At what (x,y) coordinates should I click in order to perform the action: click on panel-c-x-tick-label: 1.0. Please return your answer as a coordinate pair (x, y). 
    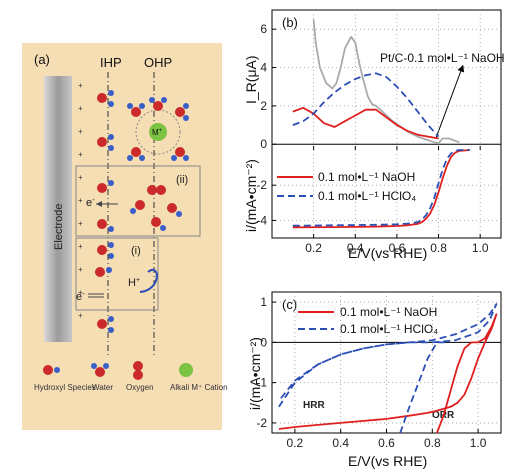
    Looking at the image, I should click on (478, 443).